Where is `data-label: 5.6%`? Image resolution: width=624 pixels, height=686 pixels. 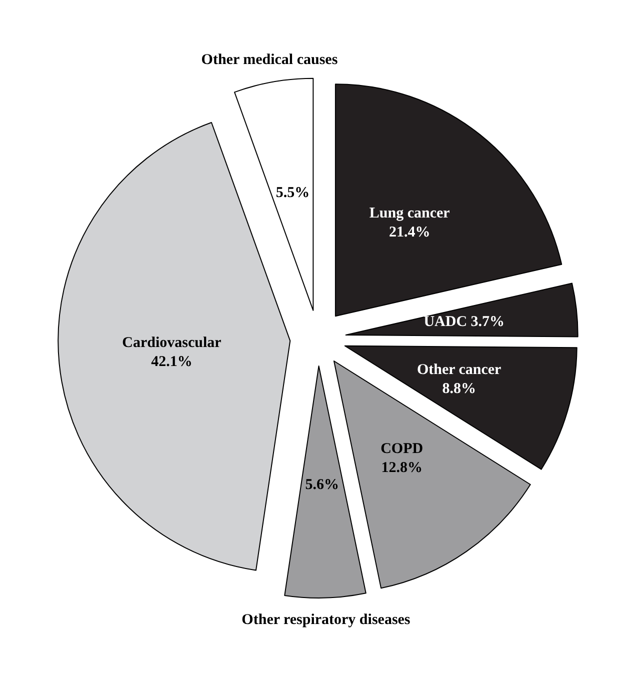
data-label: 5.6% is located at coordinates (322, 484).